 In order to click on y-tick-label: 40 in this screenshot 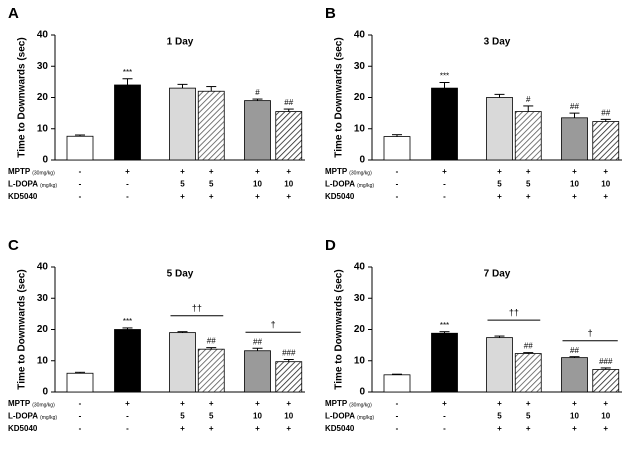, I will do `click(360, 267)`.